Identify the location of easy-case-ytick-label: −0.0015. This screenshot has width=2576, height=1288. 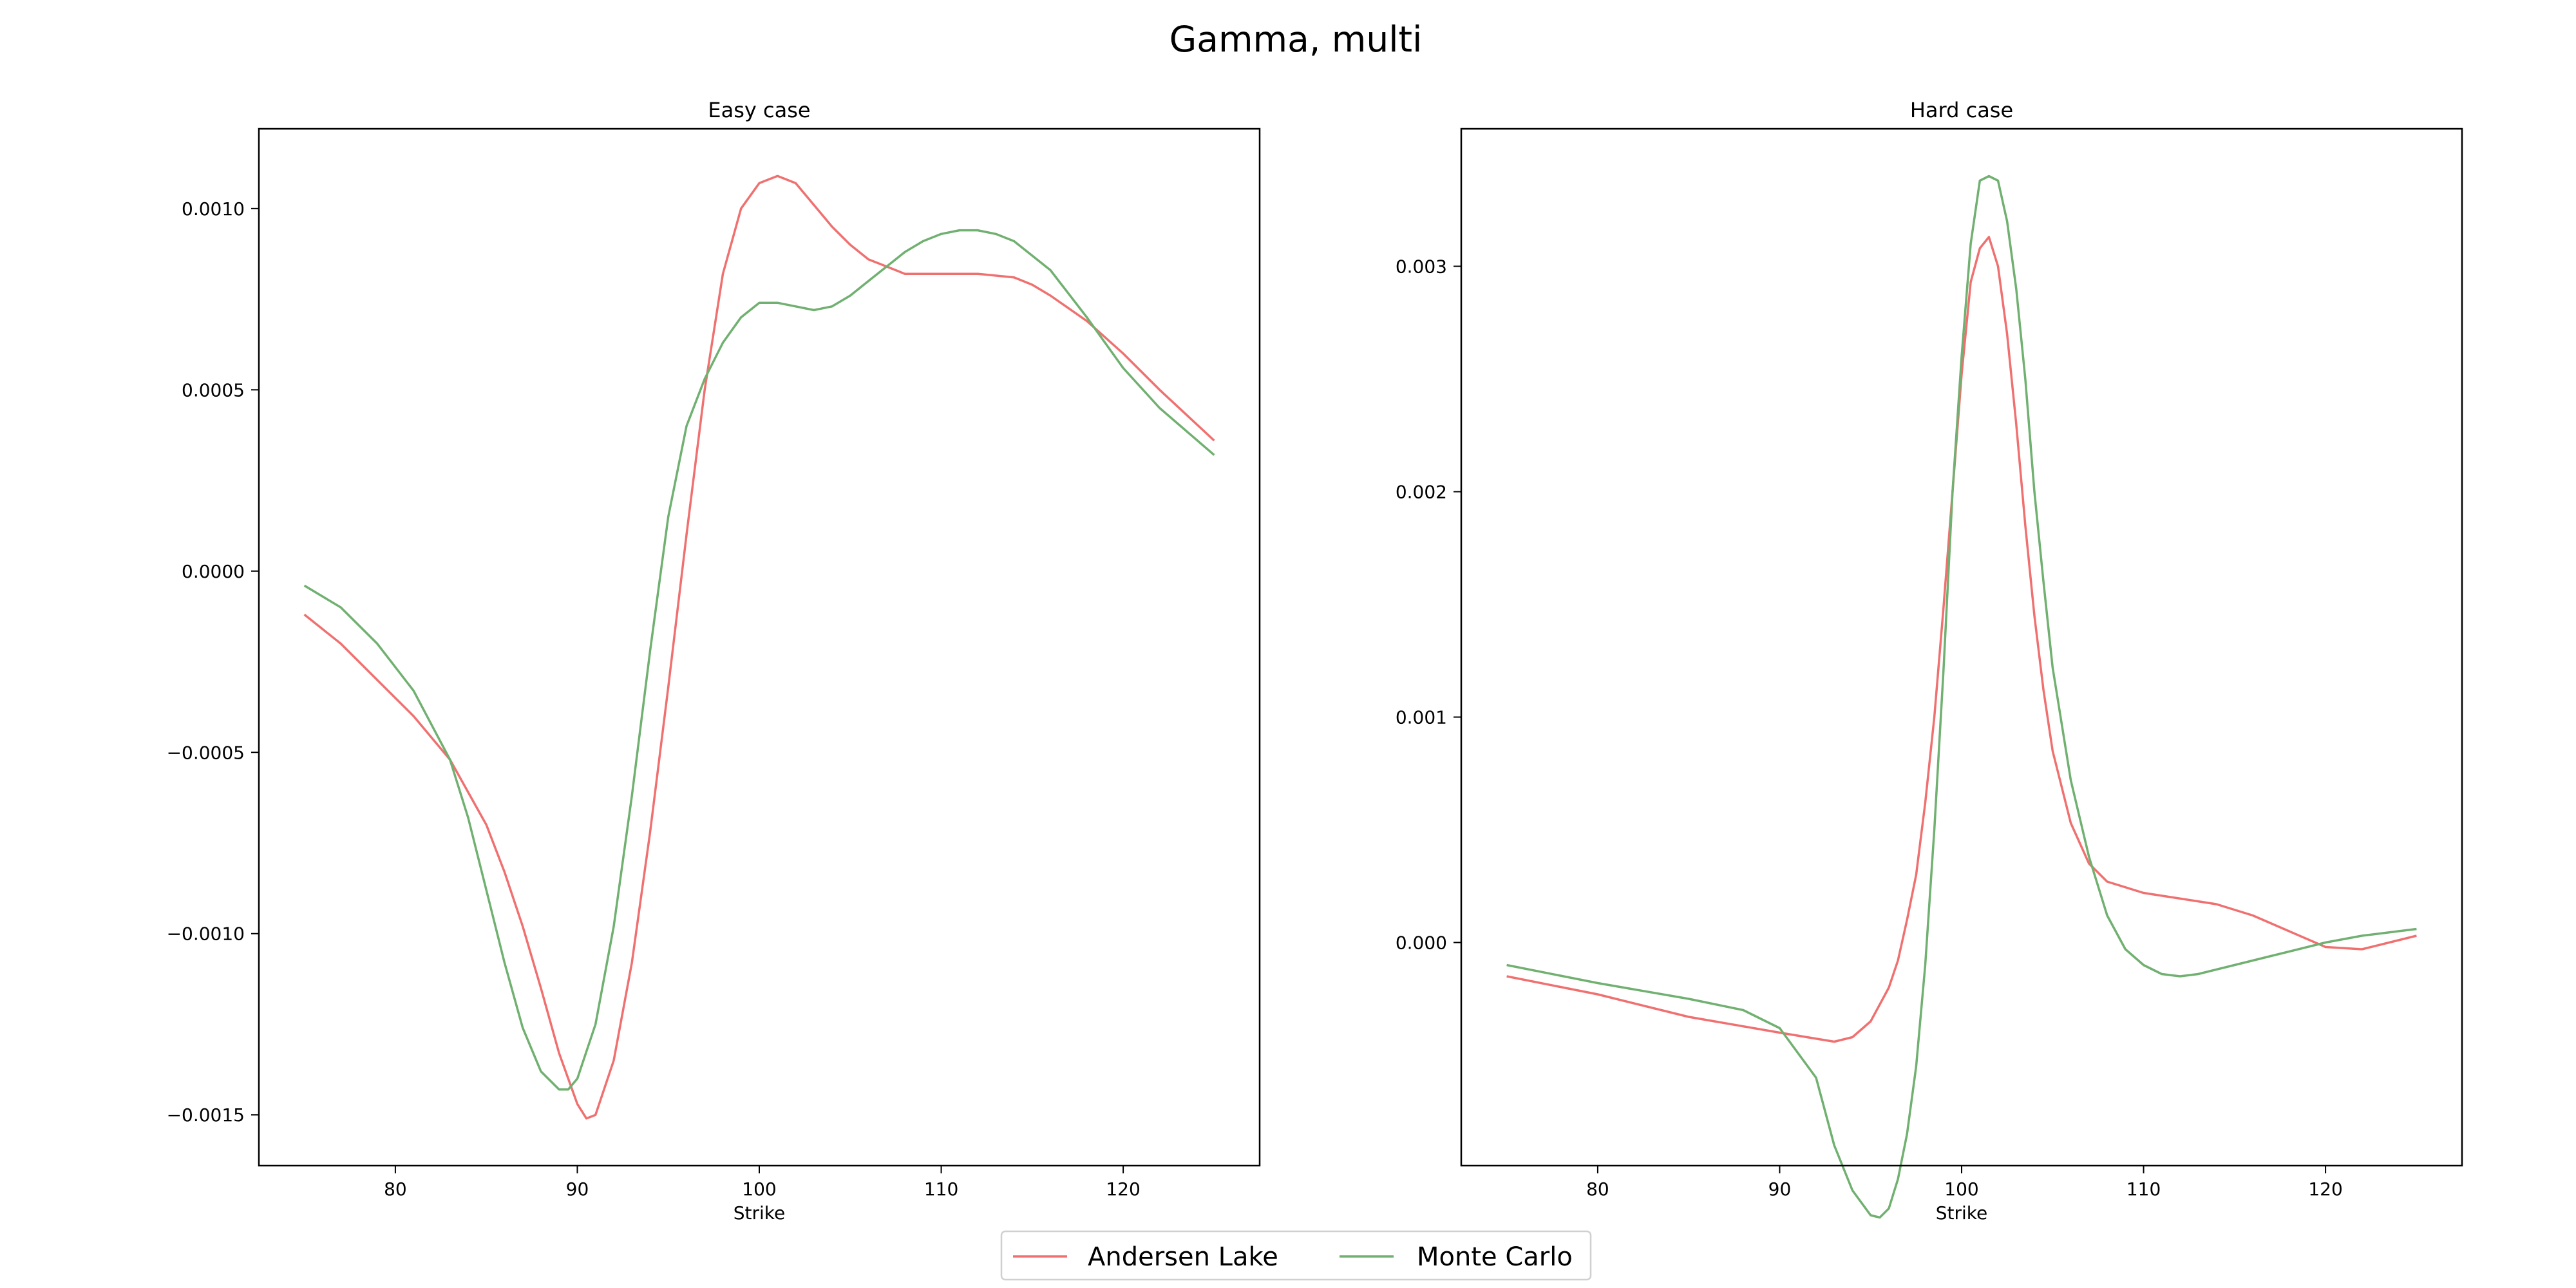
(206, 1115).